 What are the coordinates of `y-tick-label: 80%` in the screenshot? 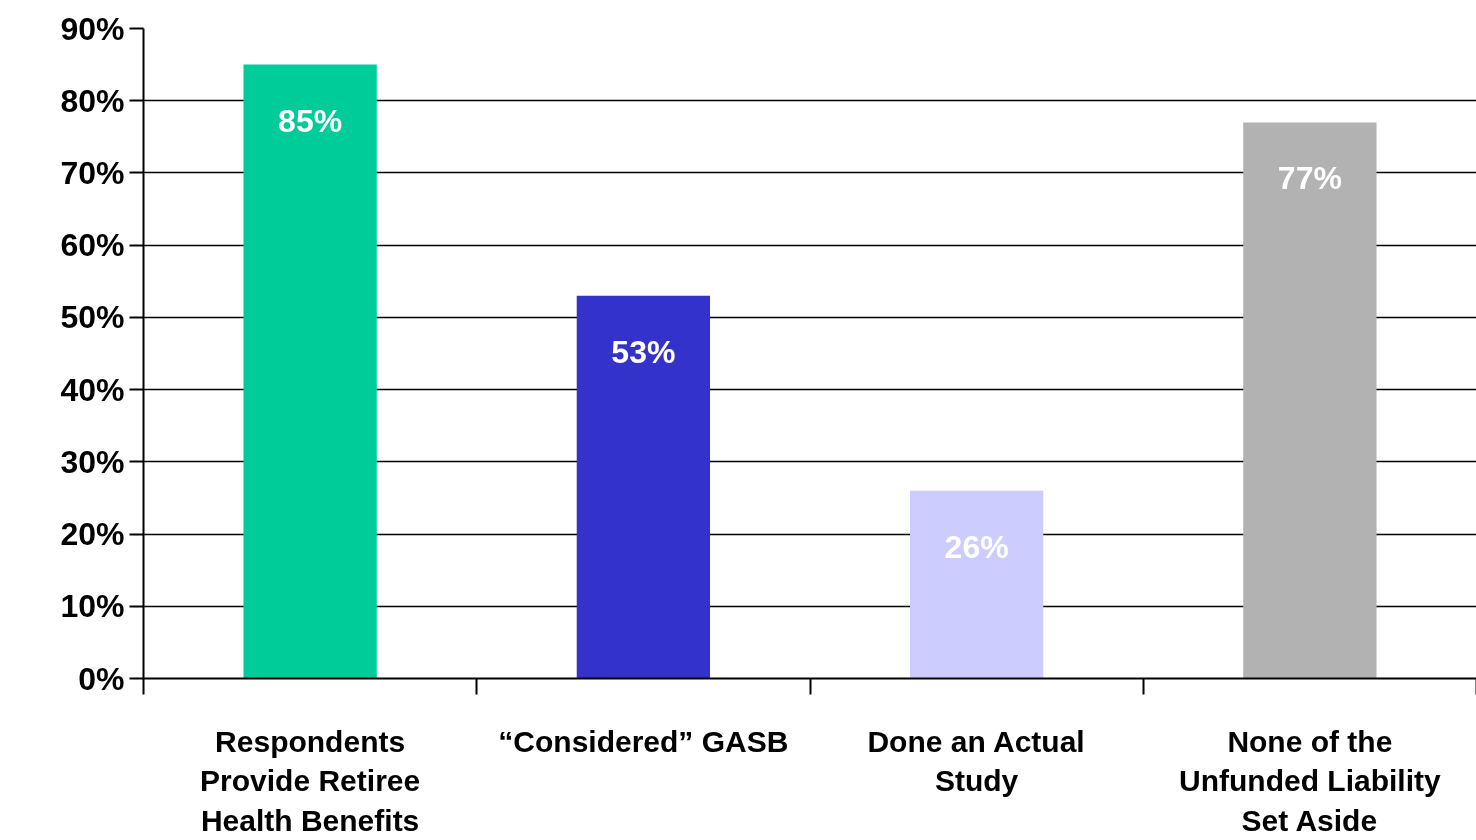 It's located at (92, 100).